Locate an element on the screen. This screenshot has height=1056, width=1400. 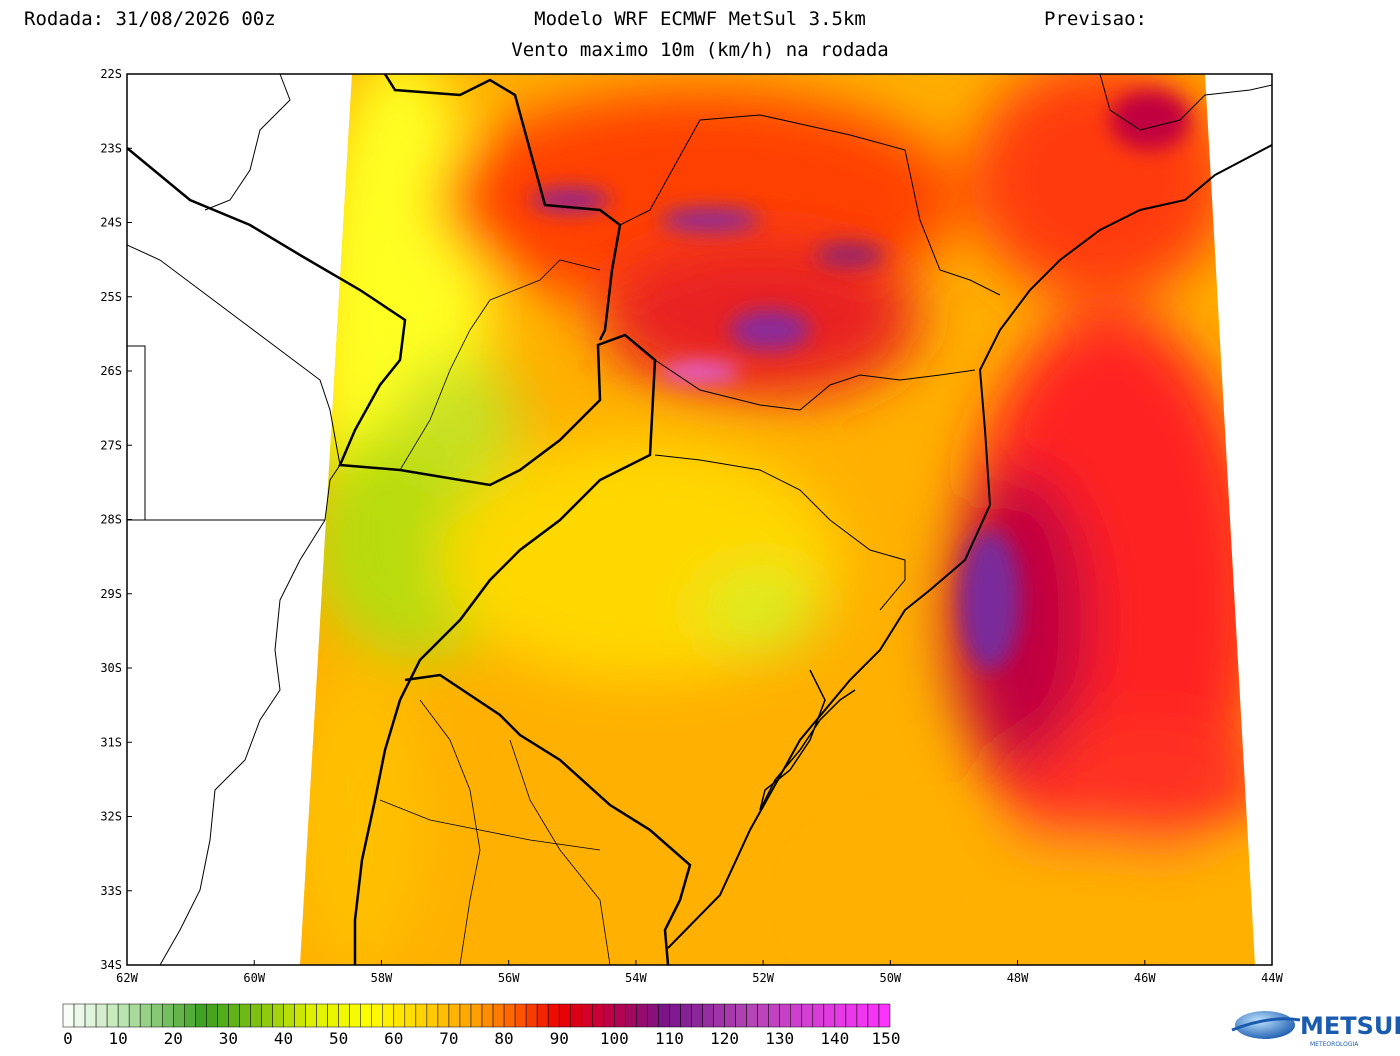
colorbar-label: 60 is located at coordinates (393, 1038).